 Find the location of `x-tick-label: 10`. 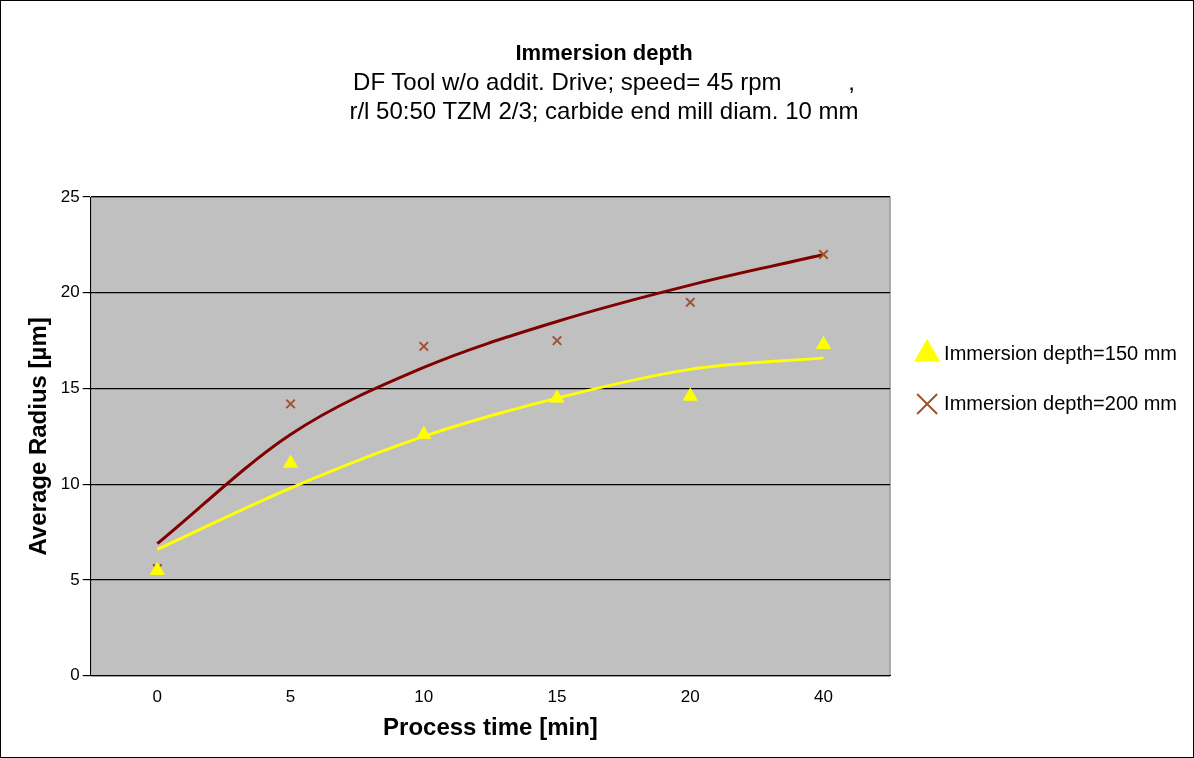

x-tick-label: 10 is located at coordinates (424, 696).